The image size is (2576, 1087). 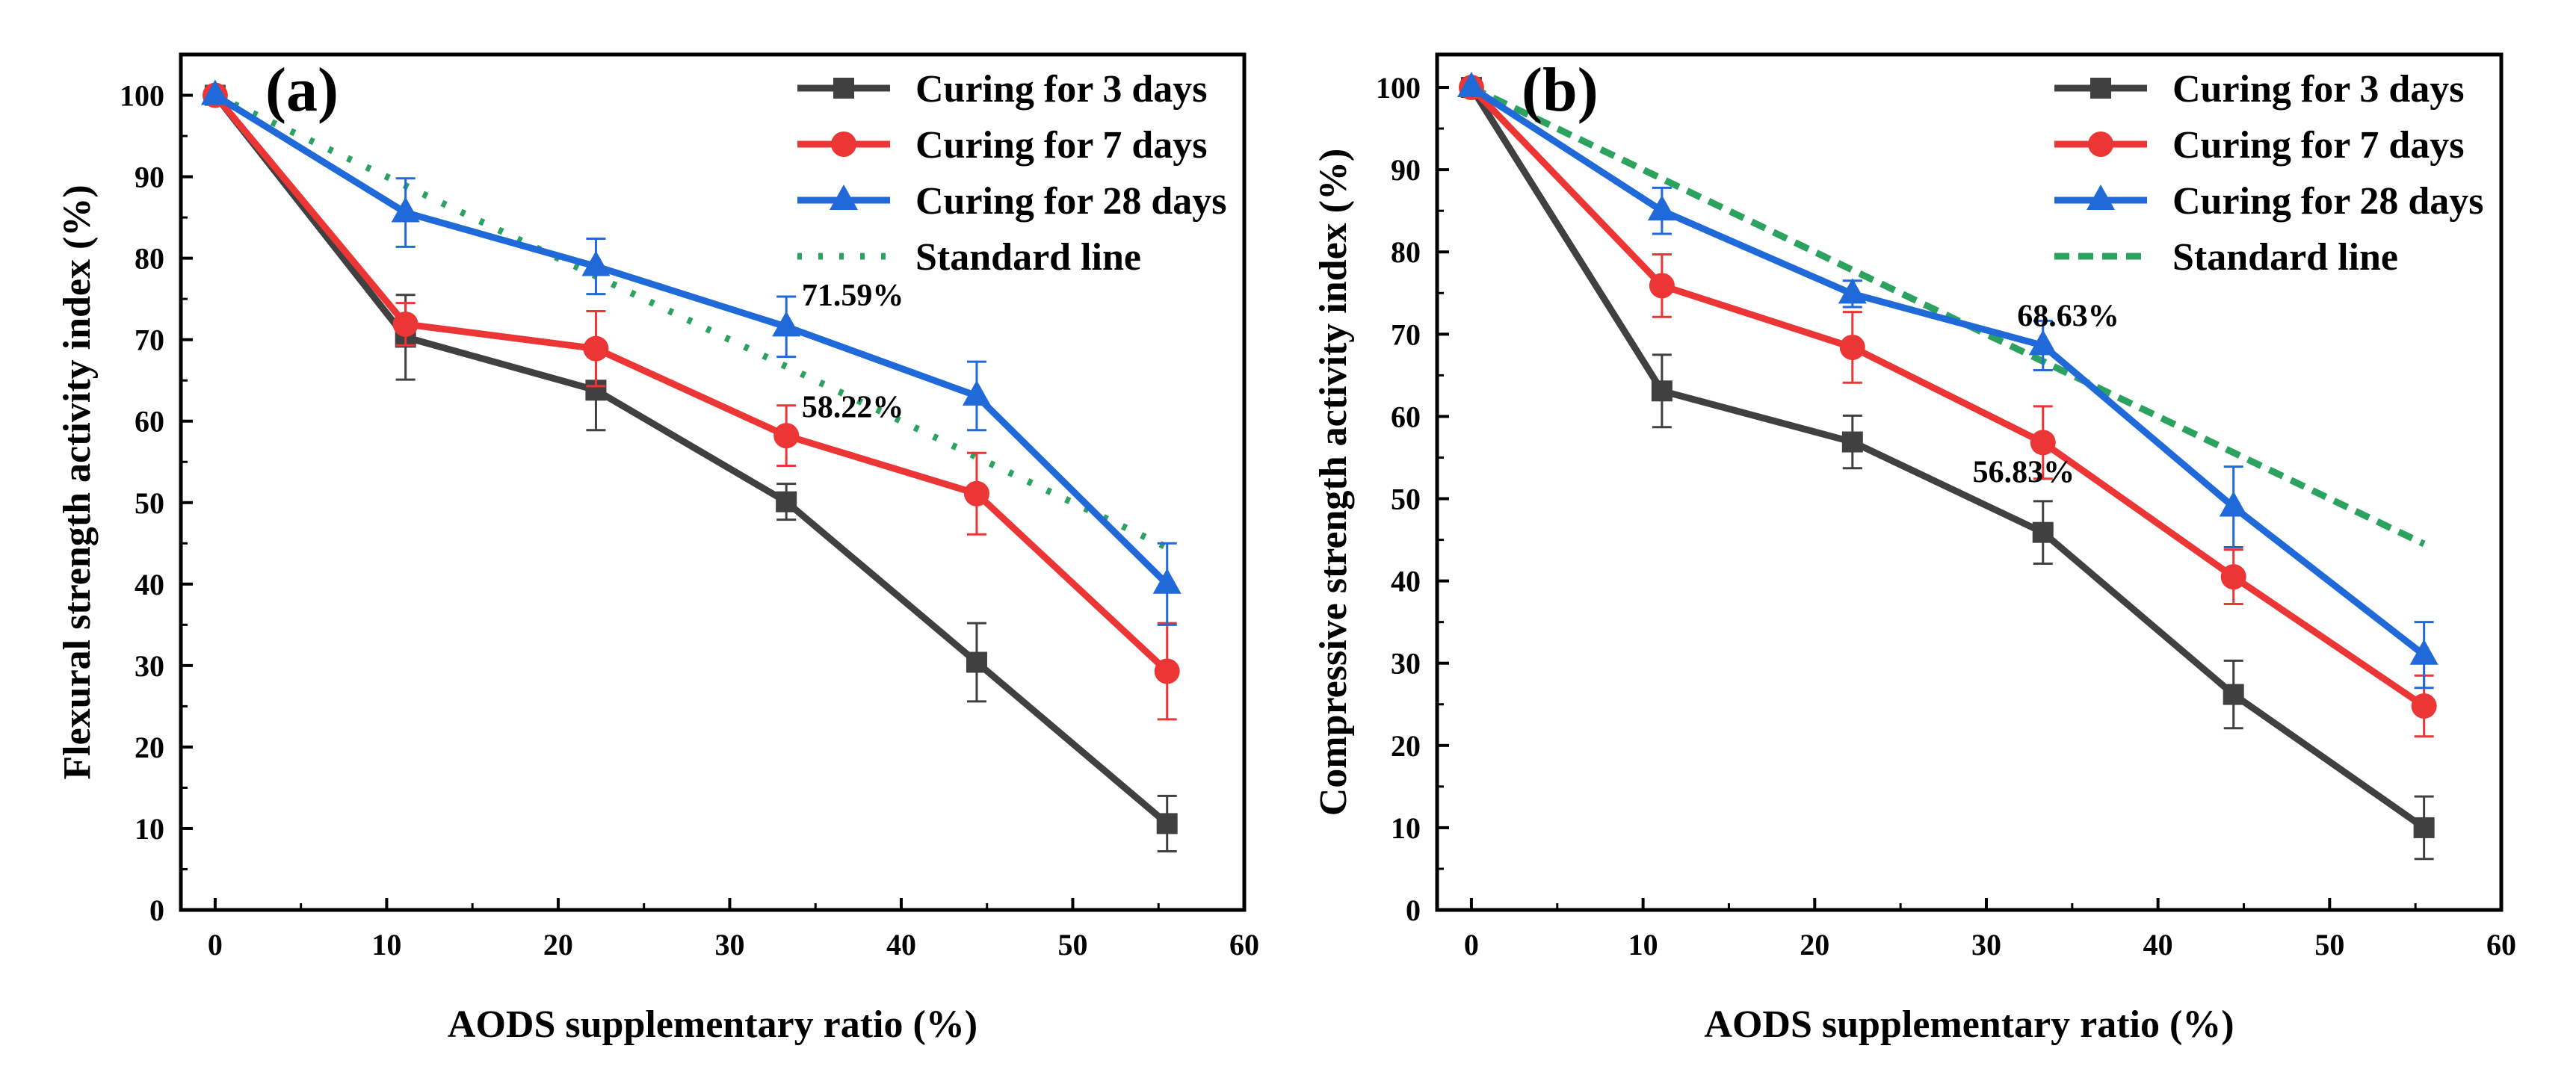 I want to click on value-annotation: 58.22%, so click(x=853, y=407).